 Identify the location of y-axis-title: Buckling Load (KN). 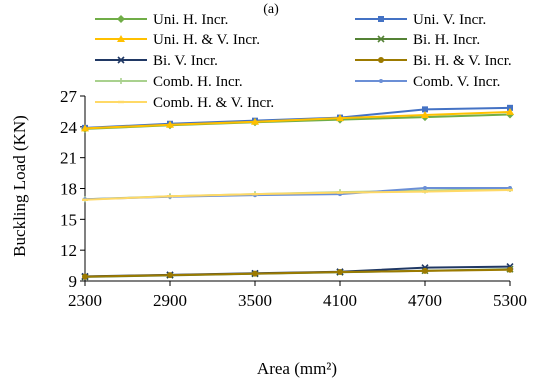
(19, 186).